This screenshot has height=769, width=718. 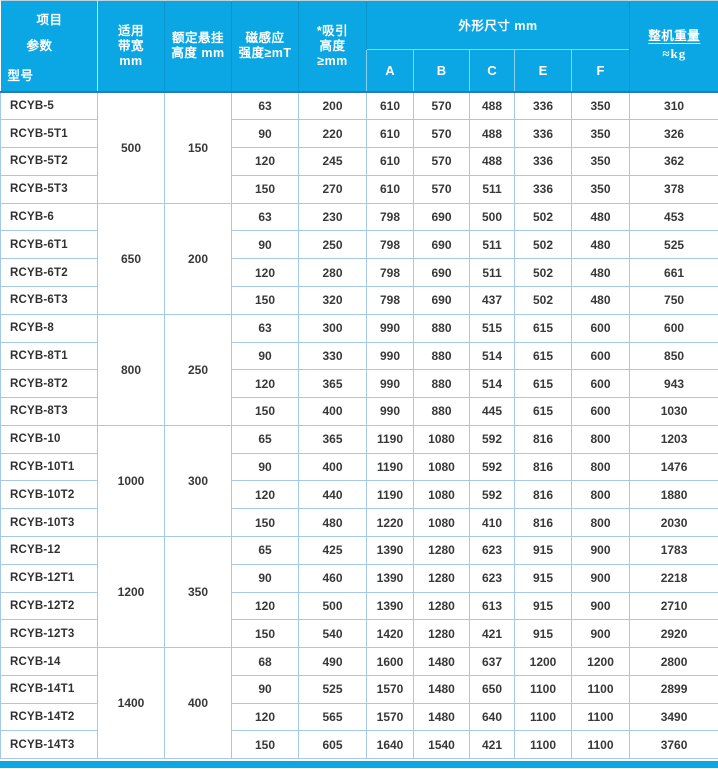 I want to click on model-cell: RCYB-12T3, so click(x=49, y=634).